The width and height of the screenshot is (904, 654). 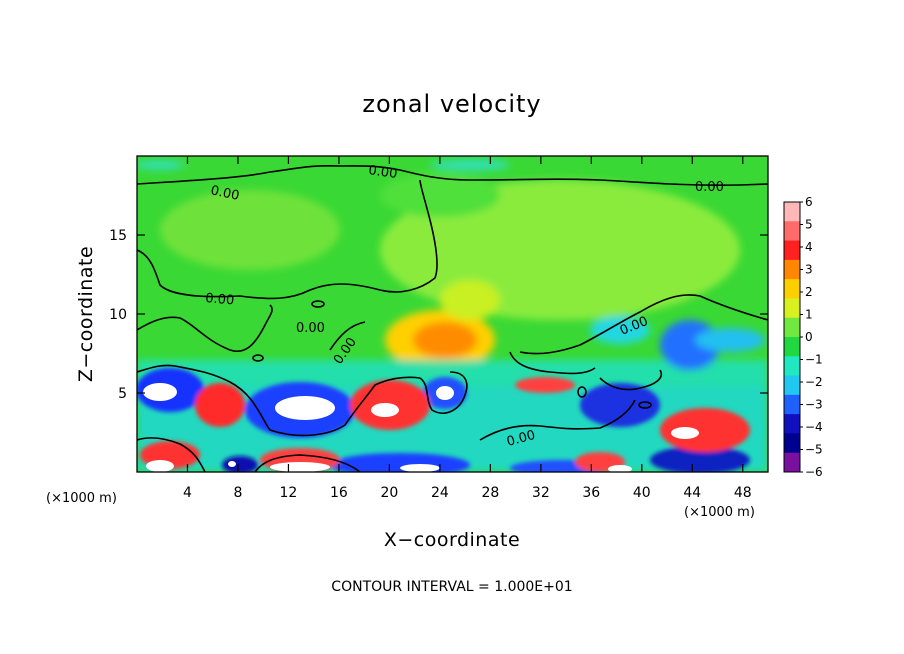 I want to click on chart-title: zonal velocity, so click(x=451, y=104).